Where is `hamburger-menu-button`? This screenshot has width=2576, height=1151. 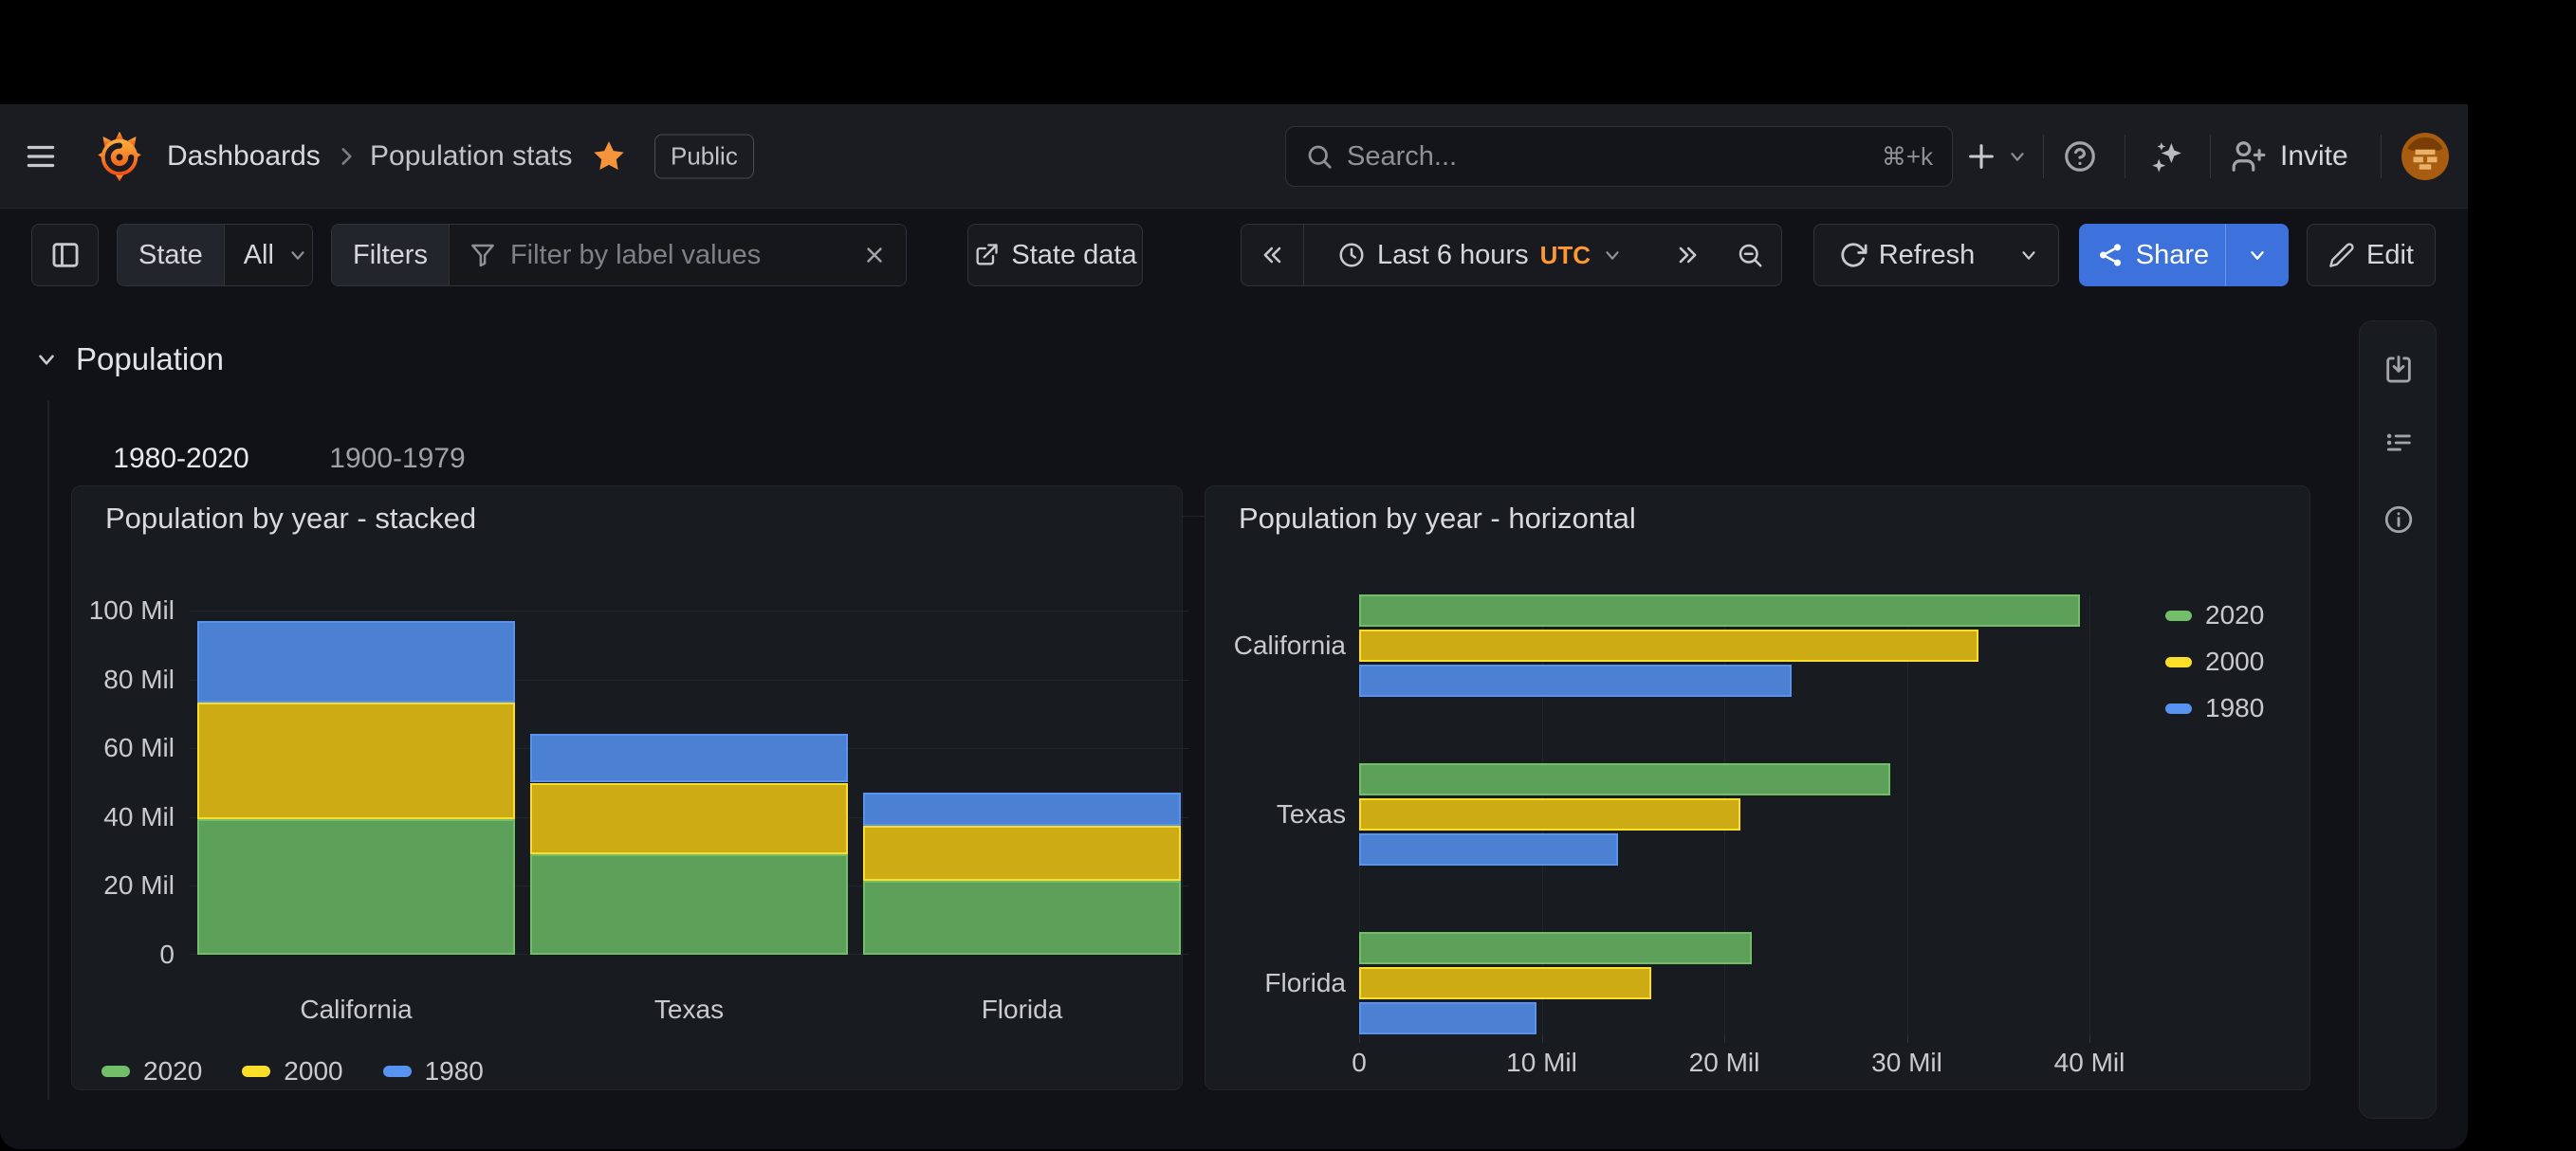
hamburger-menu-button is located at coordinates (41, 156).